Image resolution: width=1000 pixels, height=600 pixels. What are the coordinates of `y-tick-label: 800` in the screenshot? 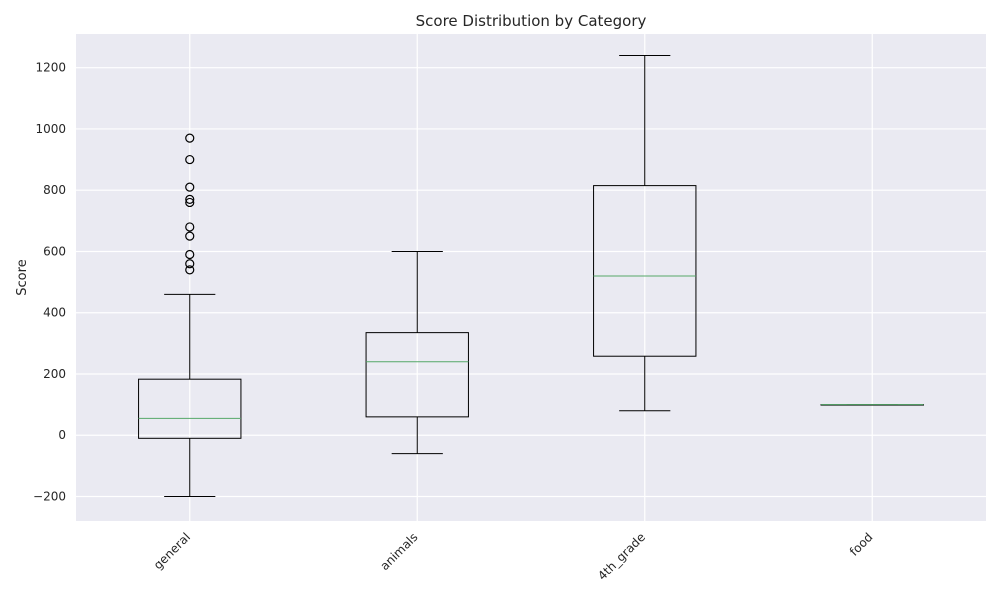 It's located at (54, 190).